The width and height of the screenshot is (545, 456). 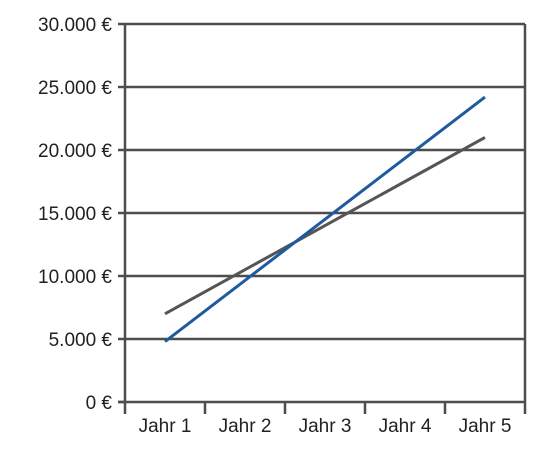 What do you see at coordinates (165, 426) in the screenshot?
I see `x-tick-label: Jahr 1` at bounding box center [165, 426].